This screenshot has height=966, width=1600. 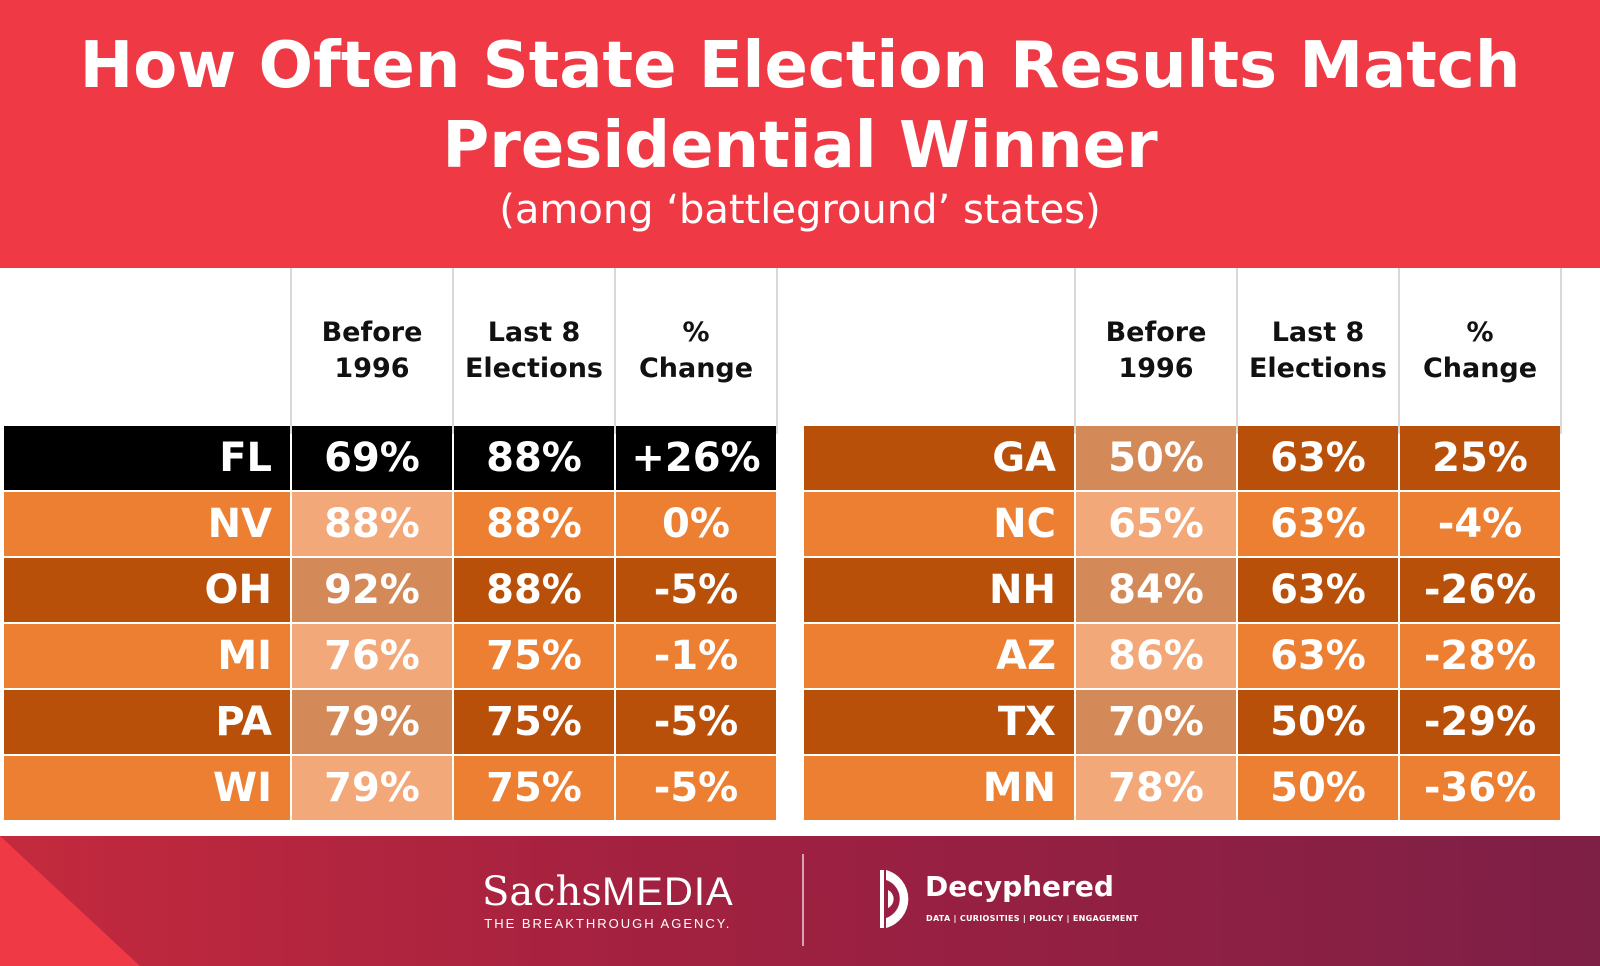 What do you see at coordinates (939, 590) in the screenshot?
I see `state-label: NH` at bounding box center [939, 590].